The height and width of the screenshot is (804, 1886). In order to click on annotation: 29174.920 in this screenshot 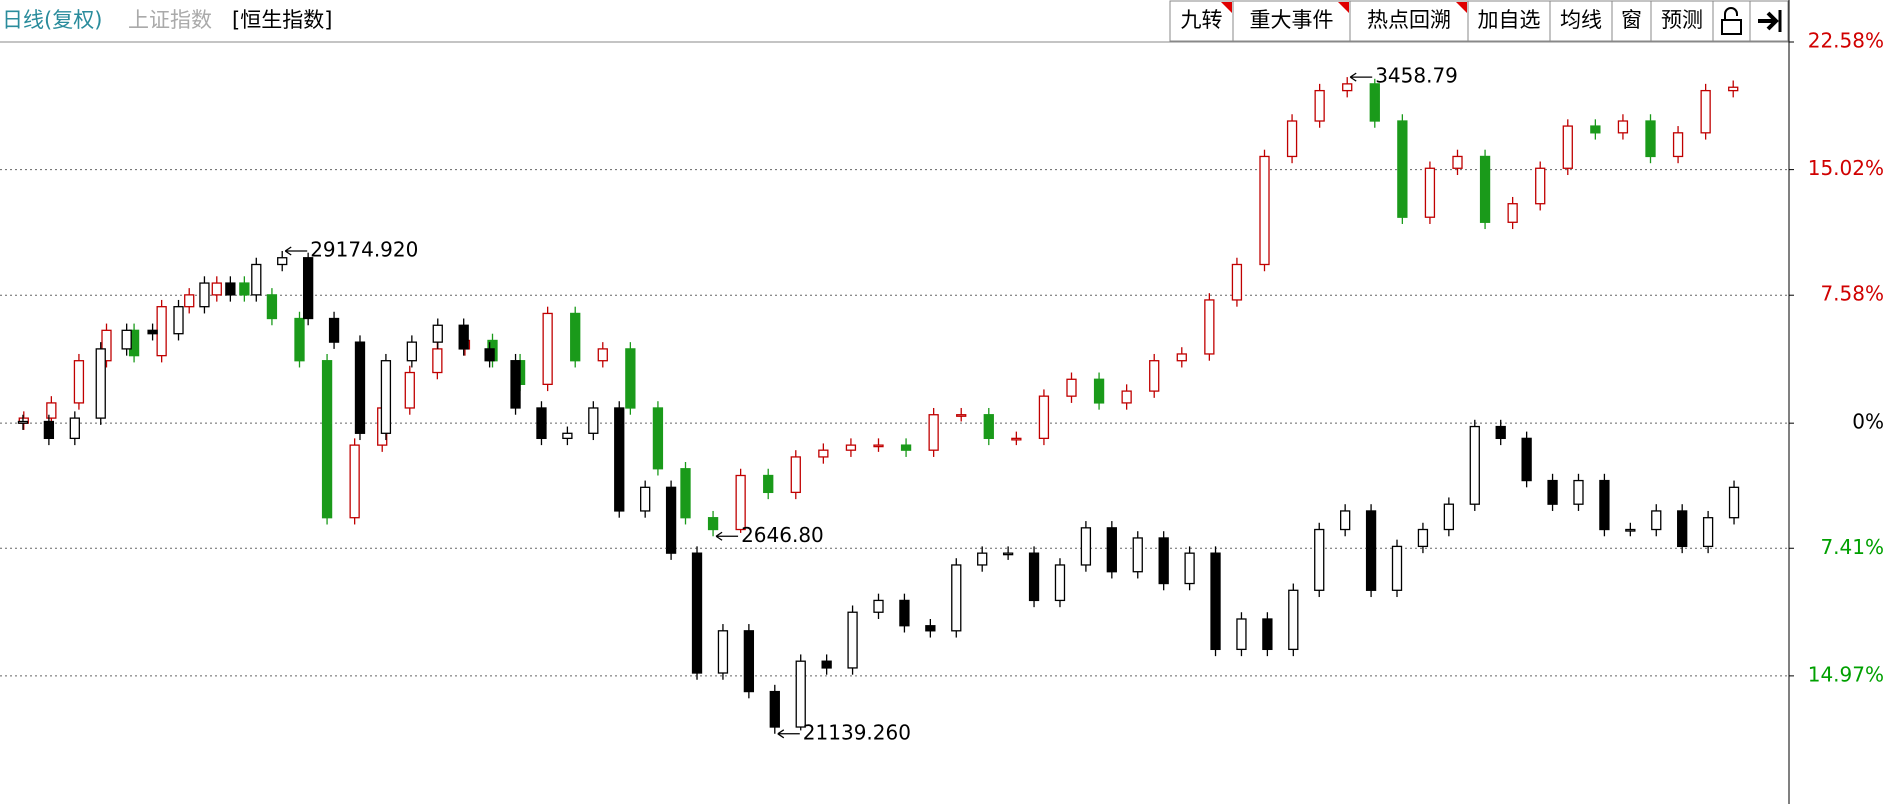, I will do `click(364, 249)`.